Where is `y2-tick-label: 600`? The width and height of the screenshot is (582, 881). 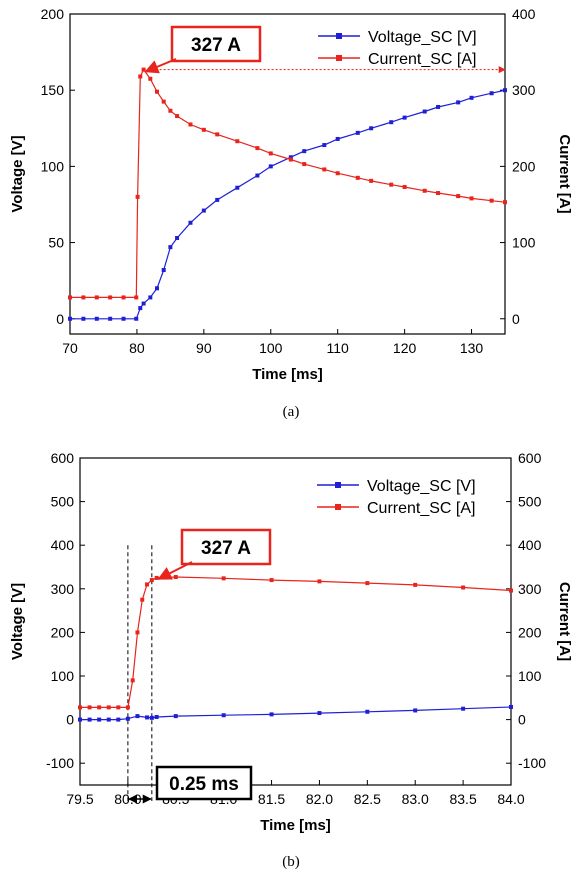
y2-tick-label: 600 is located at coordinates (530, 458).